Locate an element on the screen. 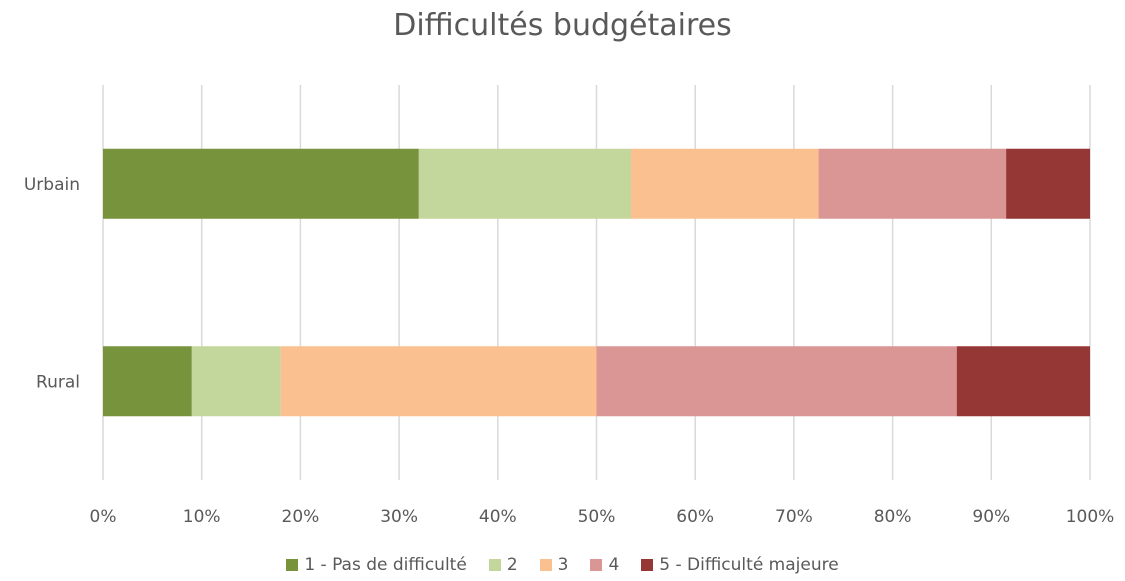 The image size is (1125, 581). x-tick-label: 20% is located at coordinates (301, 517).